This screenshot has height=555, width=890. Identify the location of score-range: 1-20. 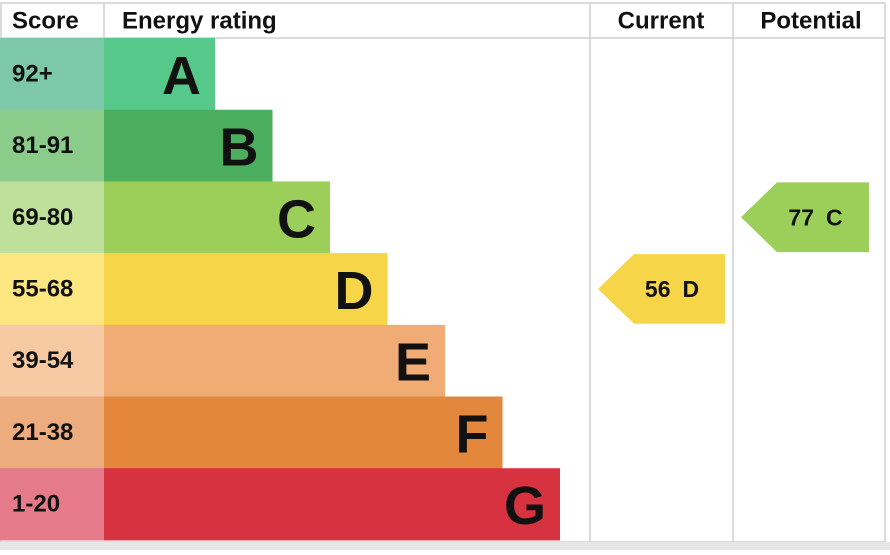
(36, 504).